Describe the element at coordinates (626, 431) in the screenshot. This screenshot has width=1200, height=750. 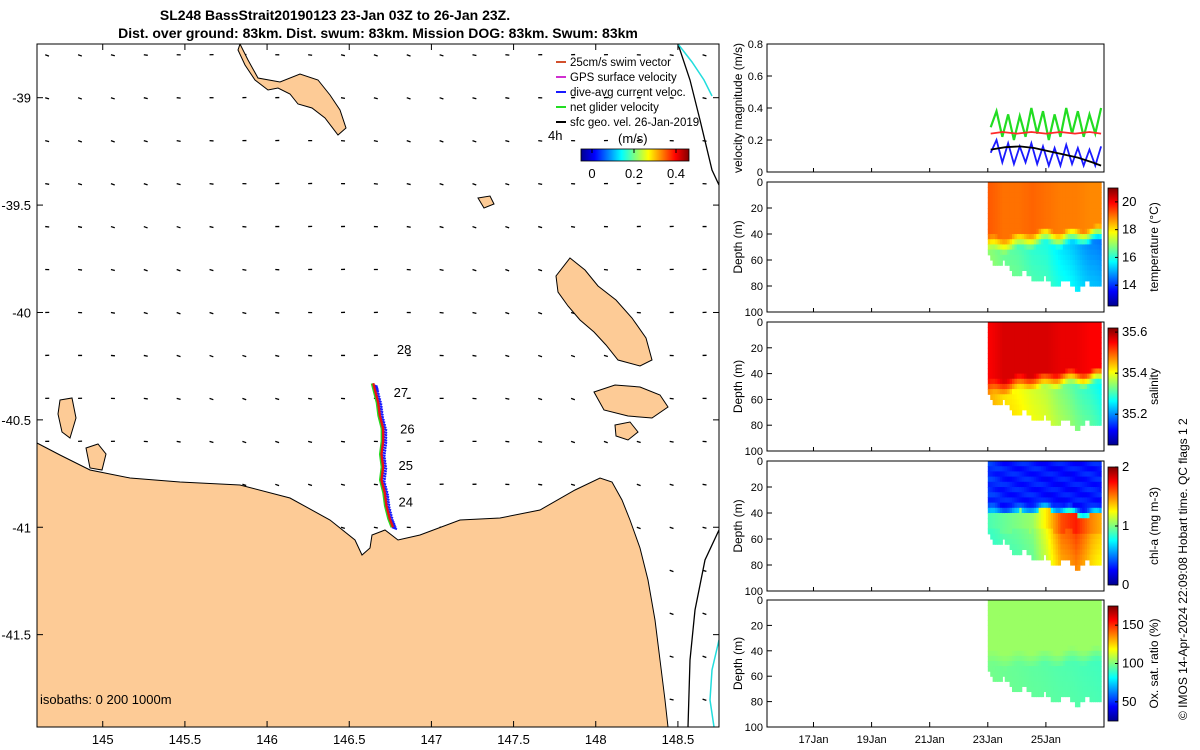
I see `clarke-island-land` at that location.